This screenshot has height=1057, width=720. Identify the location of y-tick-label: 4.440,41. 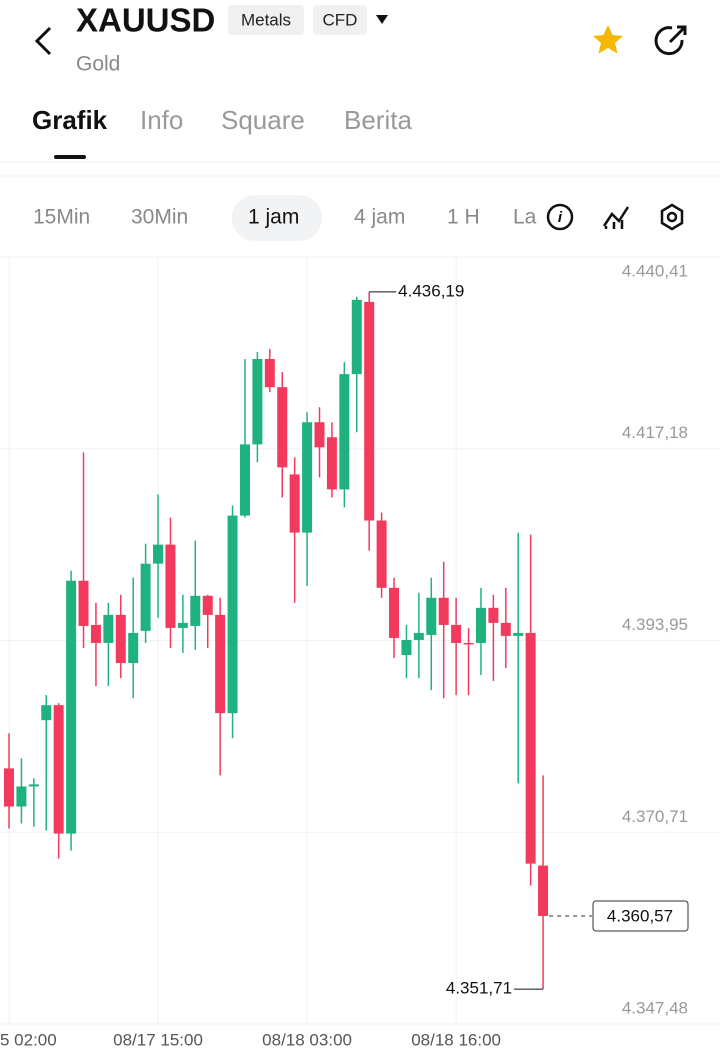
(655, 270).